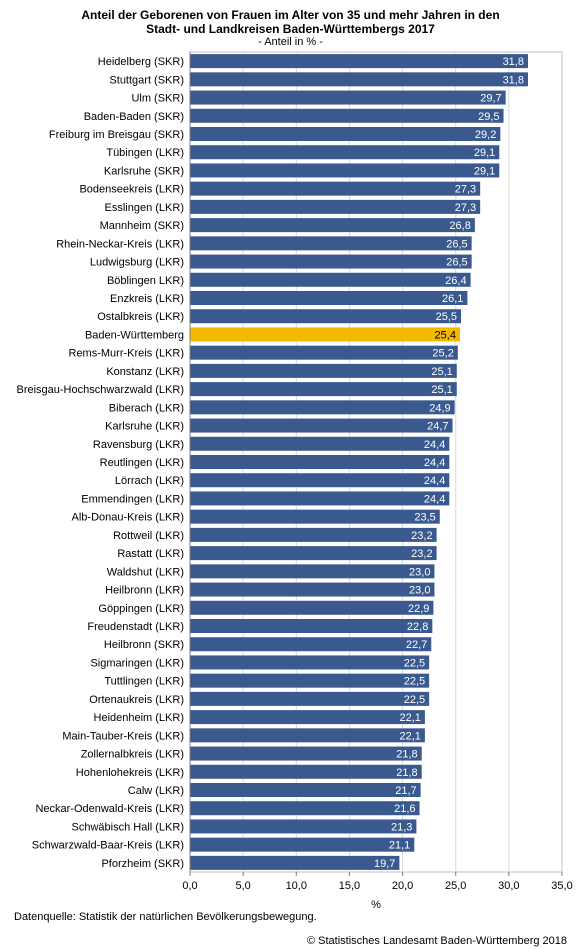  Describe the element at coordinates (142, 226) in the screenshot. I see `category-label: Mannheim (SKR)` at that location.